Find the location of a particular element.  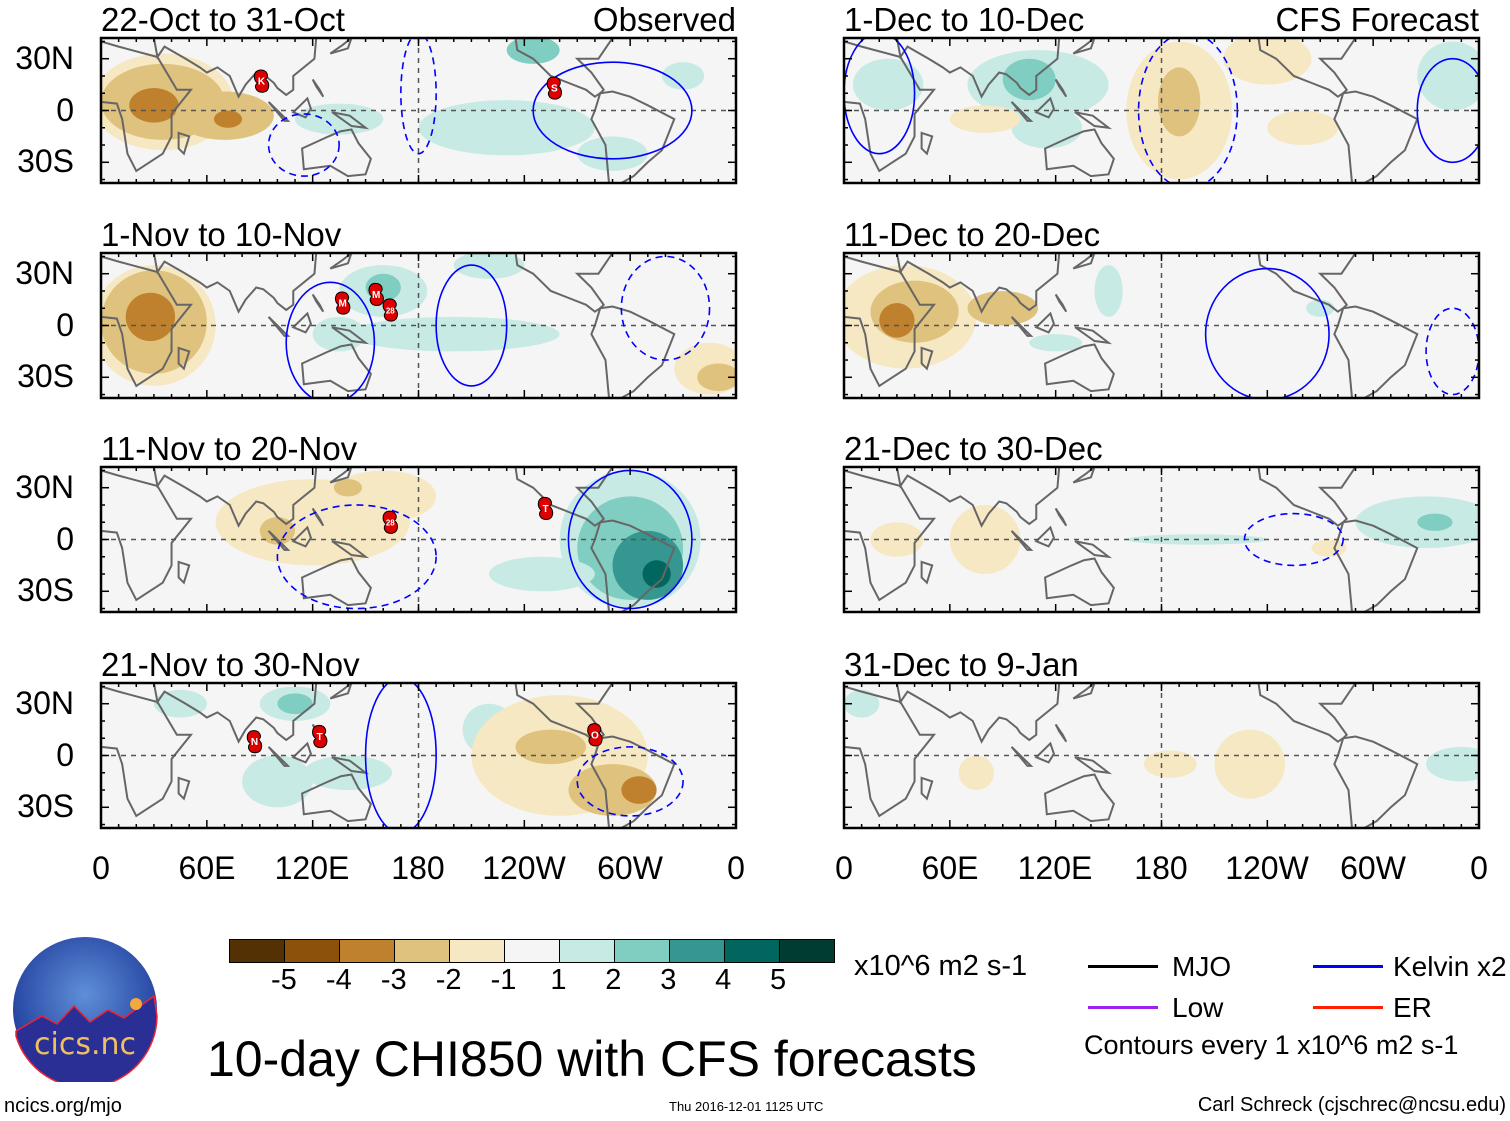

lon-label: 180 is located at coordinates (1161, 868).